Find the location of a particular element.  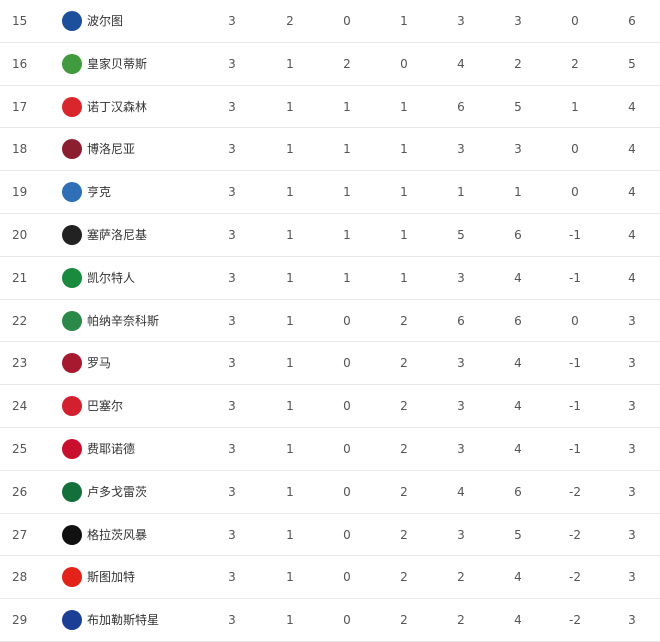

rank: 19 is located at coordinates (20, 192).